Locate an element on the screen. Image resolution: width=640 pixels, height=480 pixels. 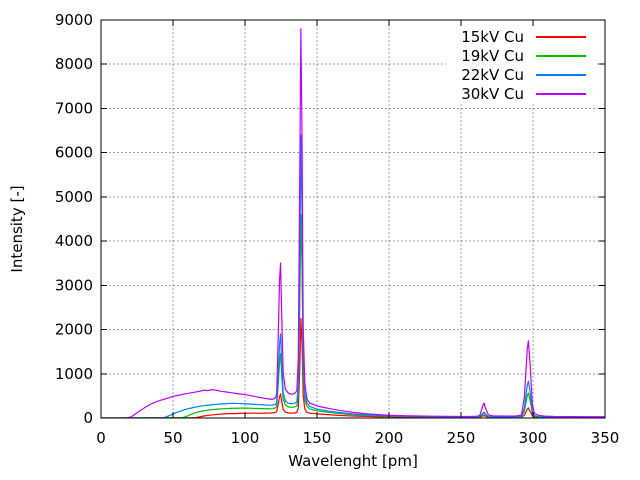
y-tick-label: 2000 is located at coordinates (74, 330).